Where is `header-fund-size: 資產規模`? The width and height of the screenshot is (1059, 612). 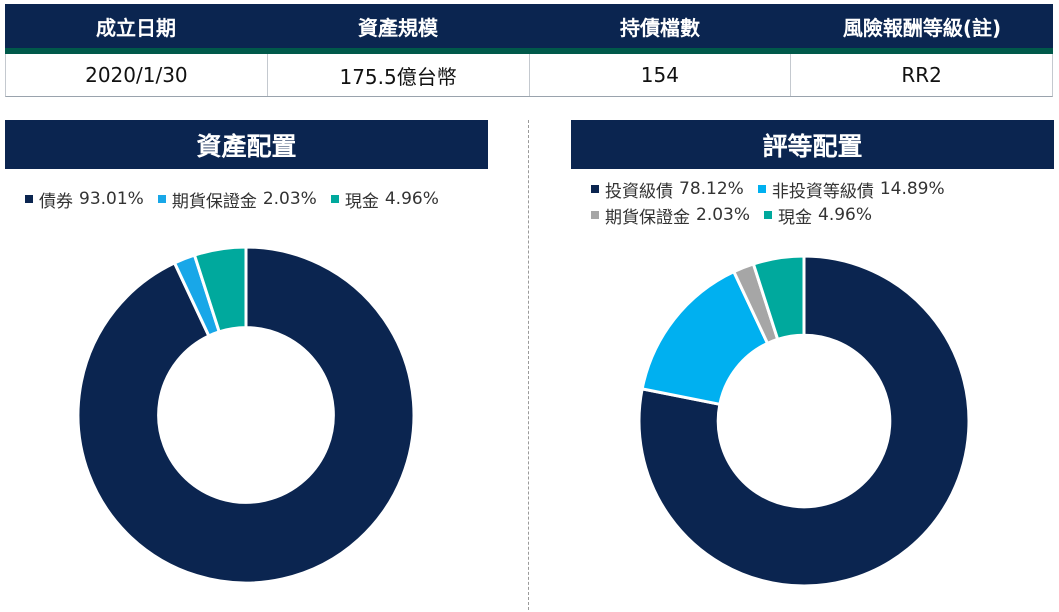
header-fund-size: 資產規模 is located at coordinates (398, 27).